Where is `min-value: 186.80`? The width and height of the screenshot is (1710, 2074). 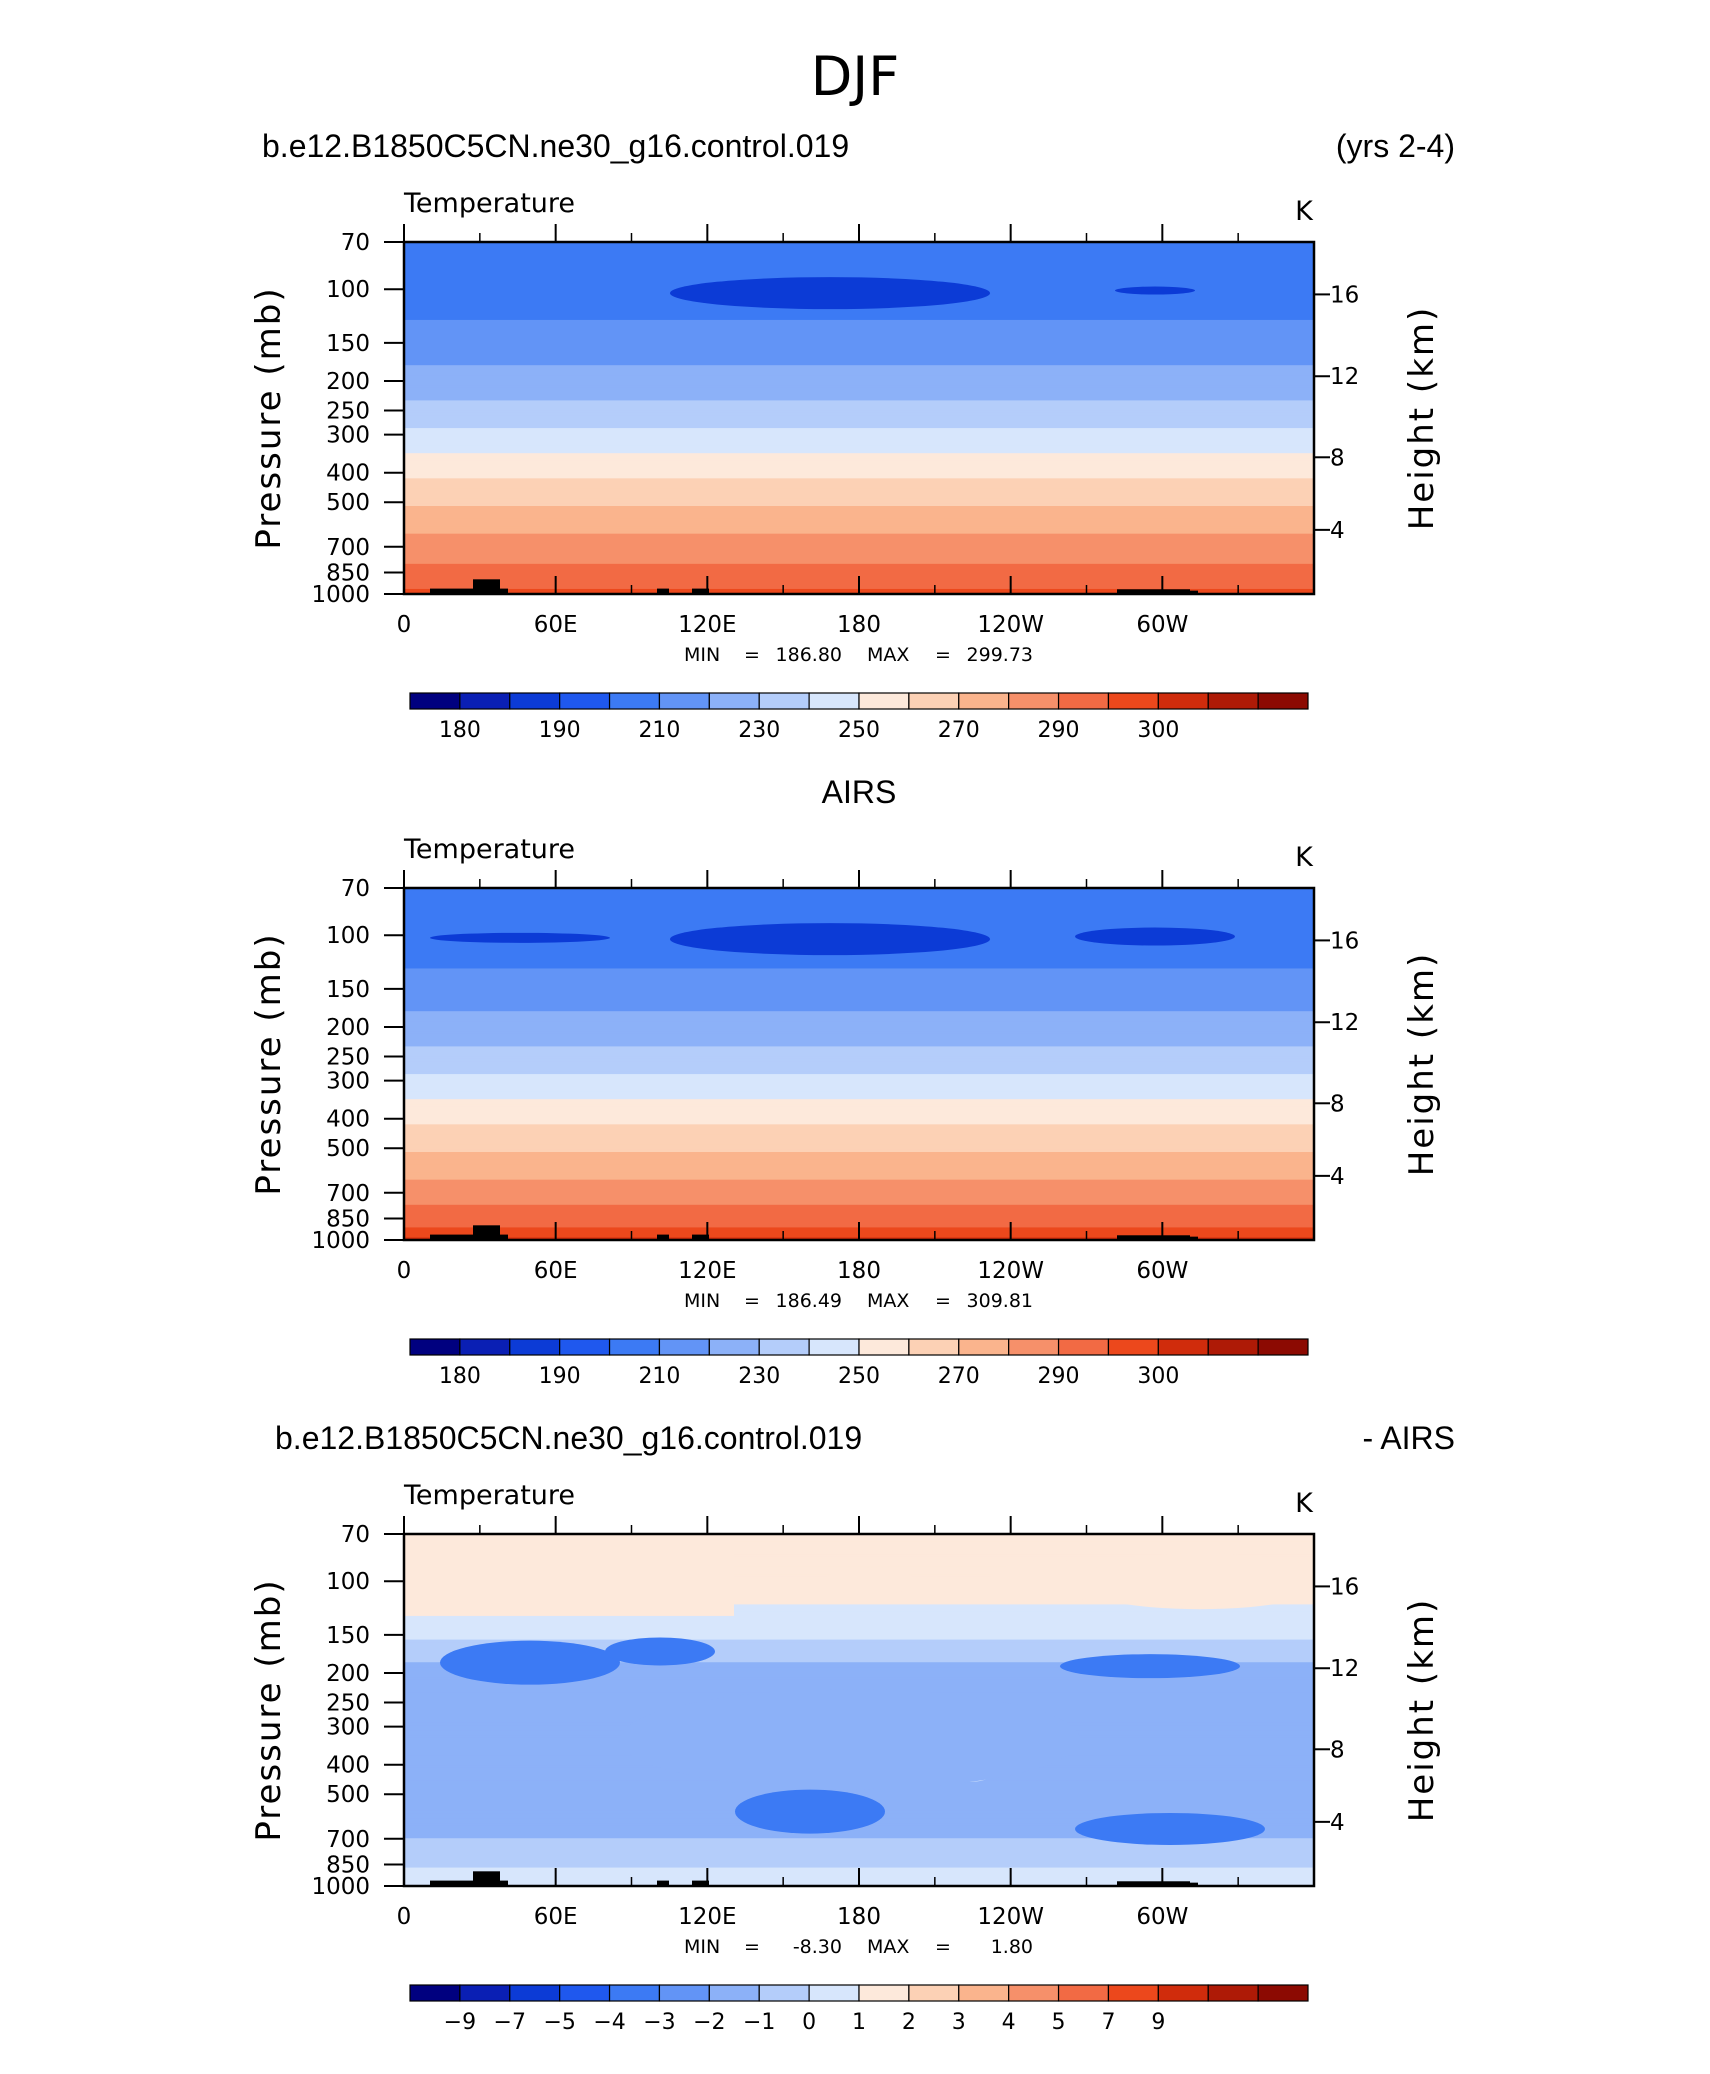 min-value: 186.80 is located at coordinates (809, 655).